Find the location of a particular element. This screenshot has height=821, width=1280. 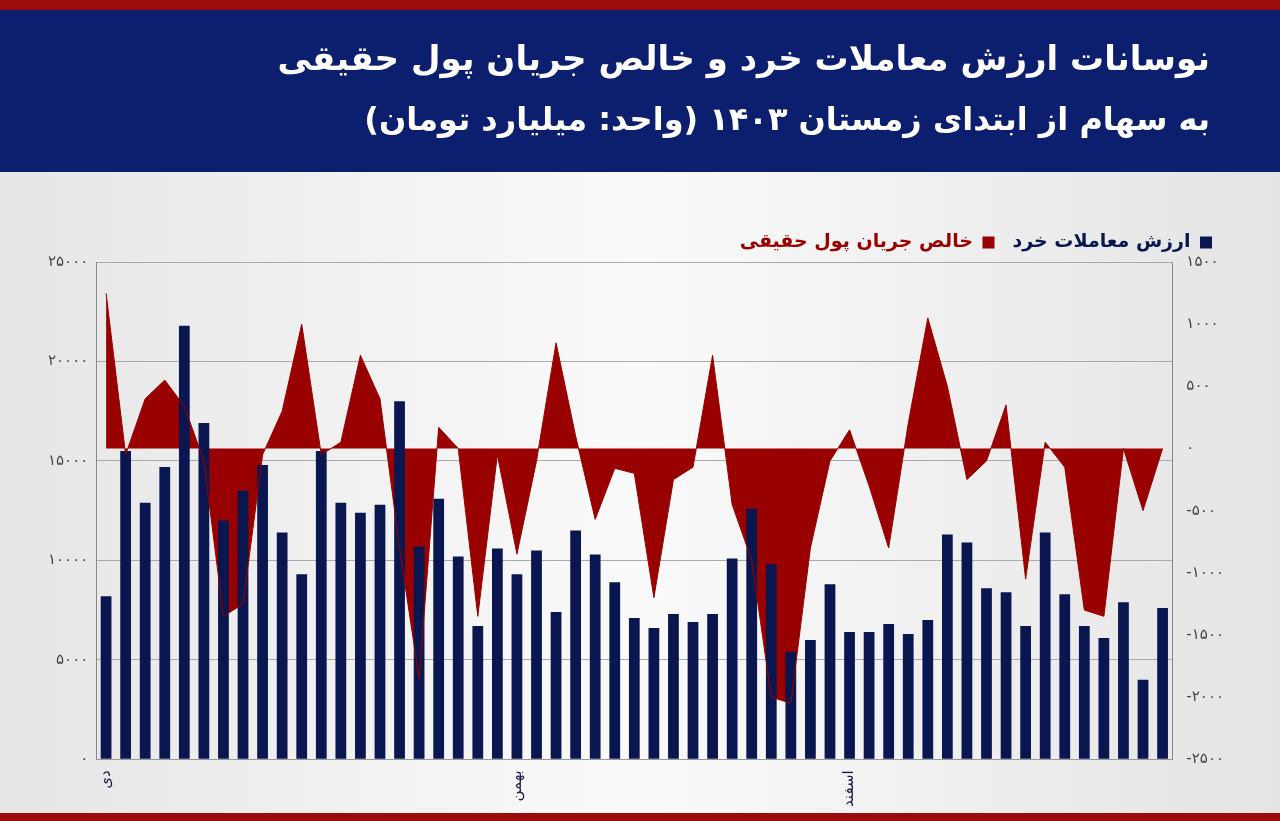

x-tick-label: بهمن is located at coordinates (515, 786).